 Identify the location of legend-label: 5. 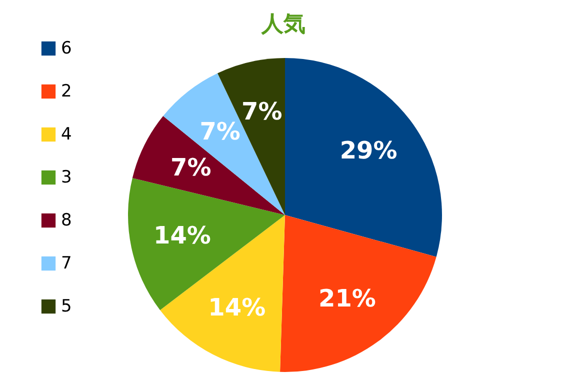
(66, 306).